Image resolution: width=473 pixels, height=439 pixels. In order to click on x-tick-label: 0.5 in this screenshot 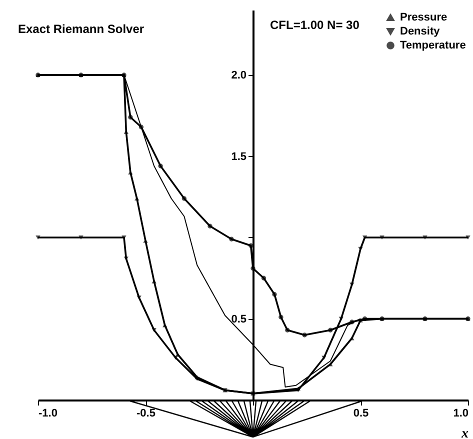, I will do `click(361, 414)`.